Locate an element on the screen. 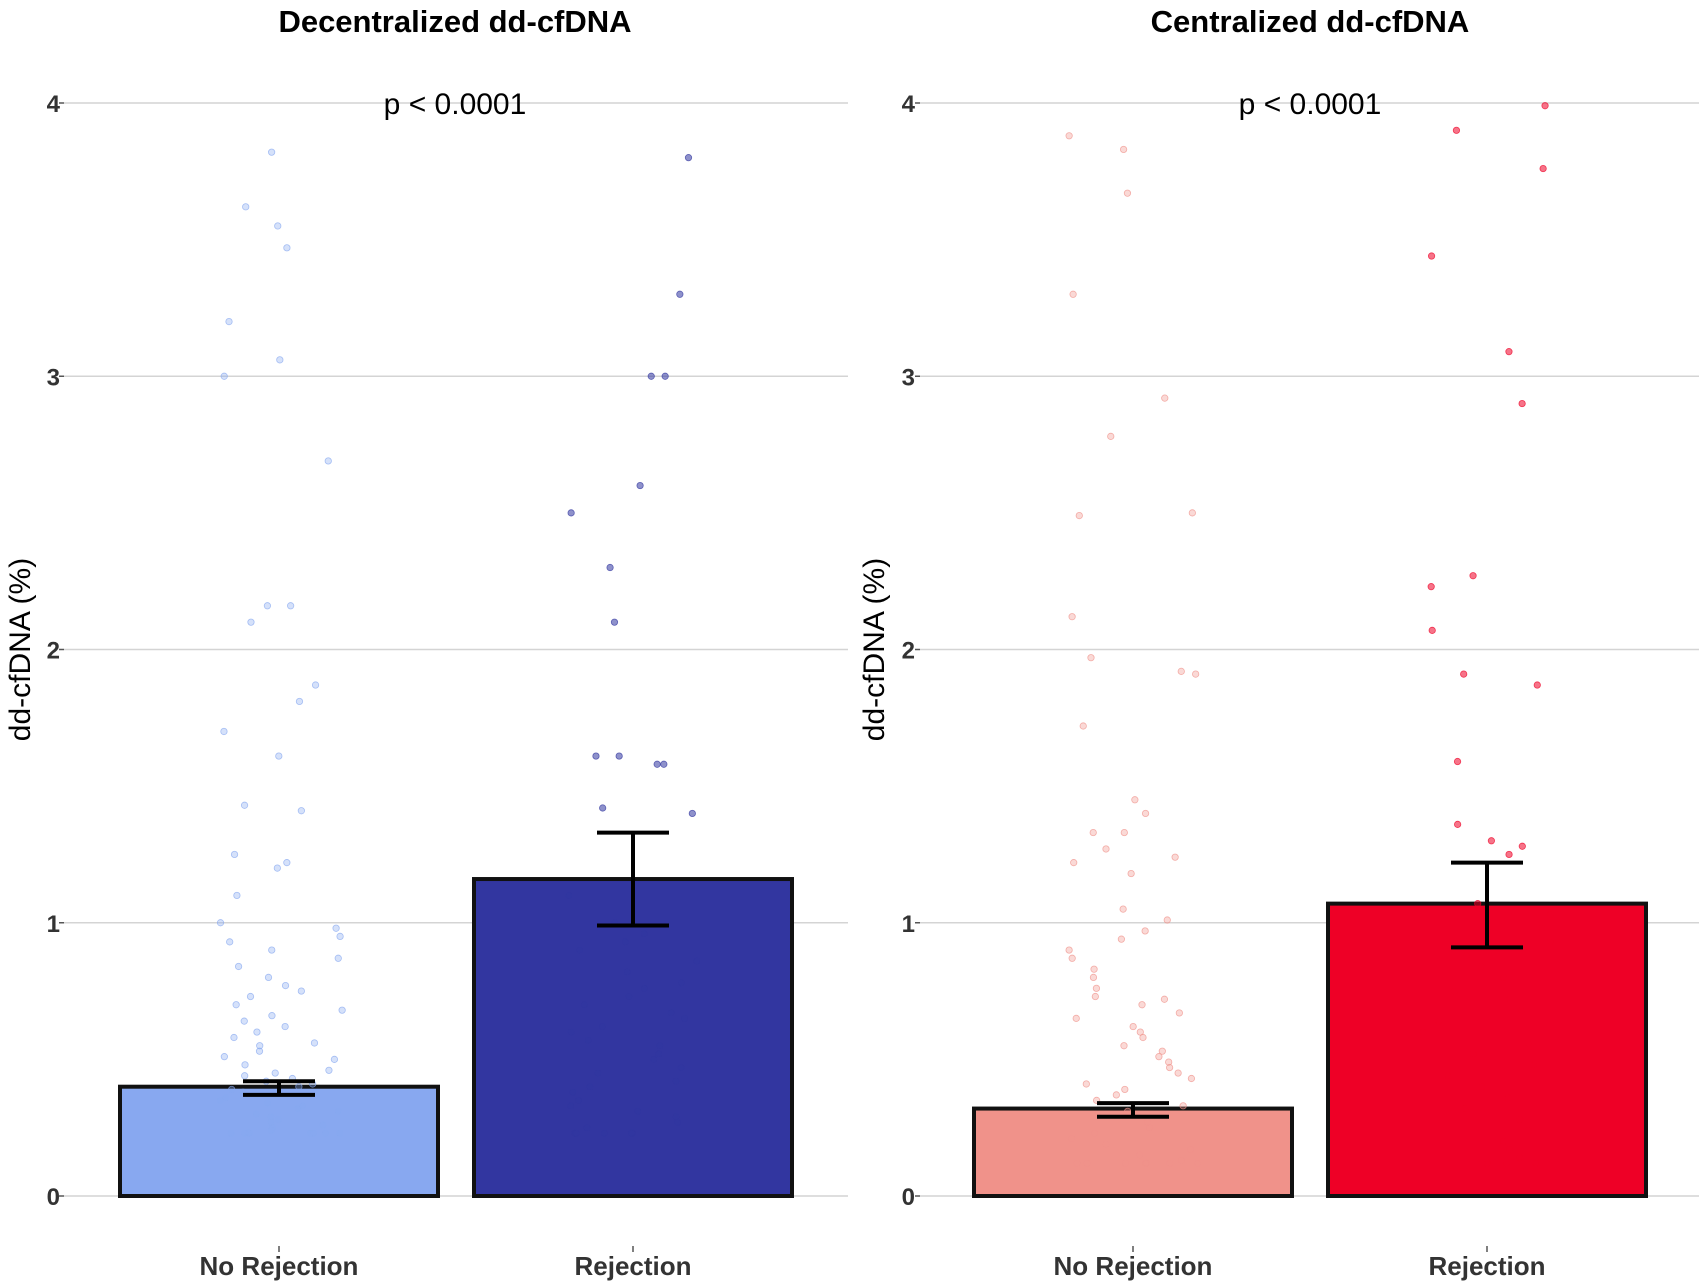  bar-no-rejection is located at coordinates (279, 1141).